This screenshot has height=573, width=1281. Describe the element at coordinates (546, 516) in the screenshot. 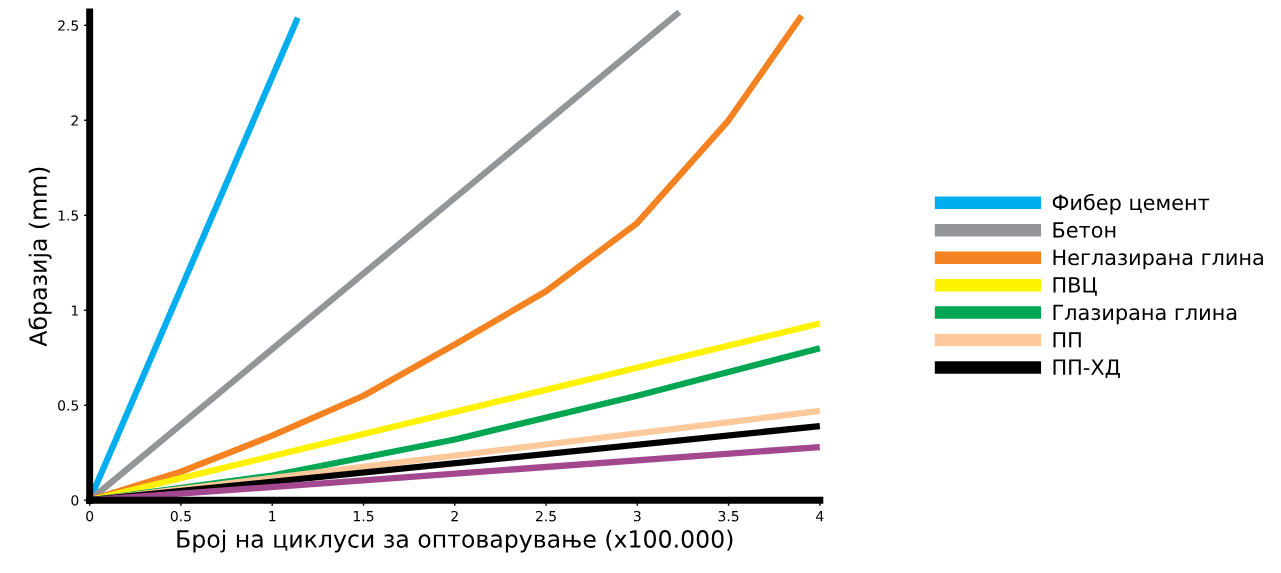

I see `x-tick-label: 2.5` at that location.